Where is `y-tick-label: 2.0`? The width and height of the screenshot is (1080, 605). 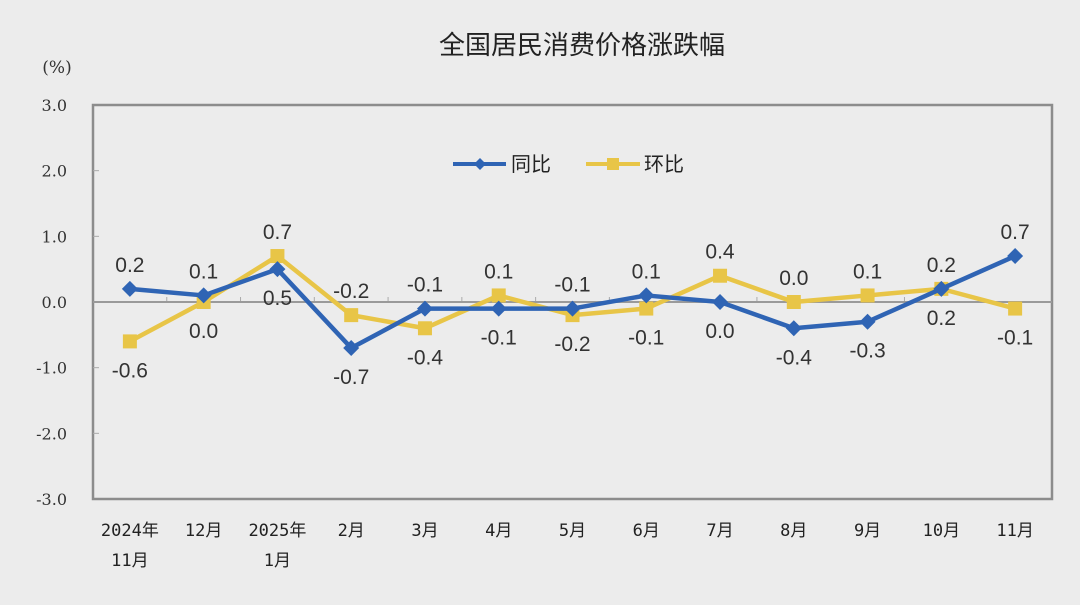 y-tick-label: 2.0 is located at coordinates (54, 171).